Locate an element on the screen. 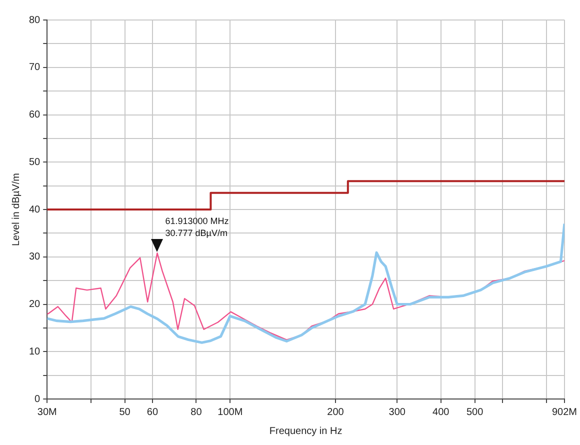 The image size is (580, 445). y-tick-label: 50 is located at coordinates (35, 162).